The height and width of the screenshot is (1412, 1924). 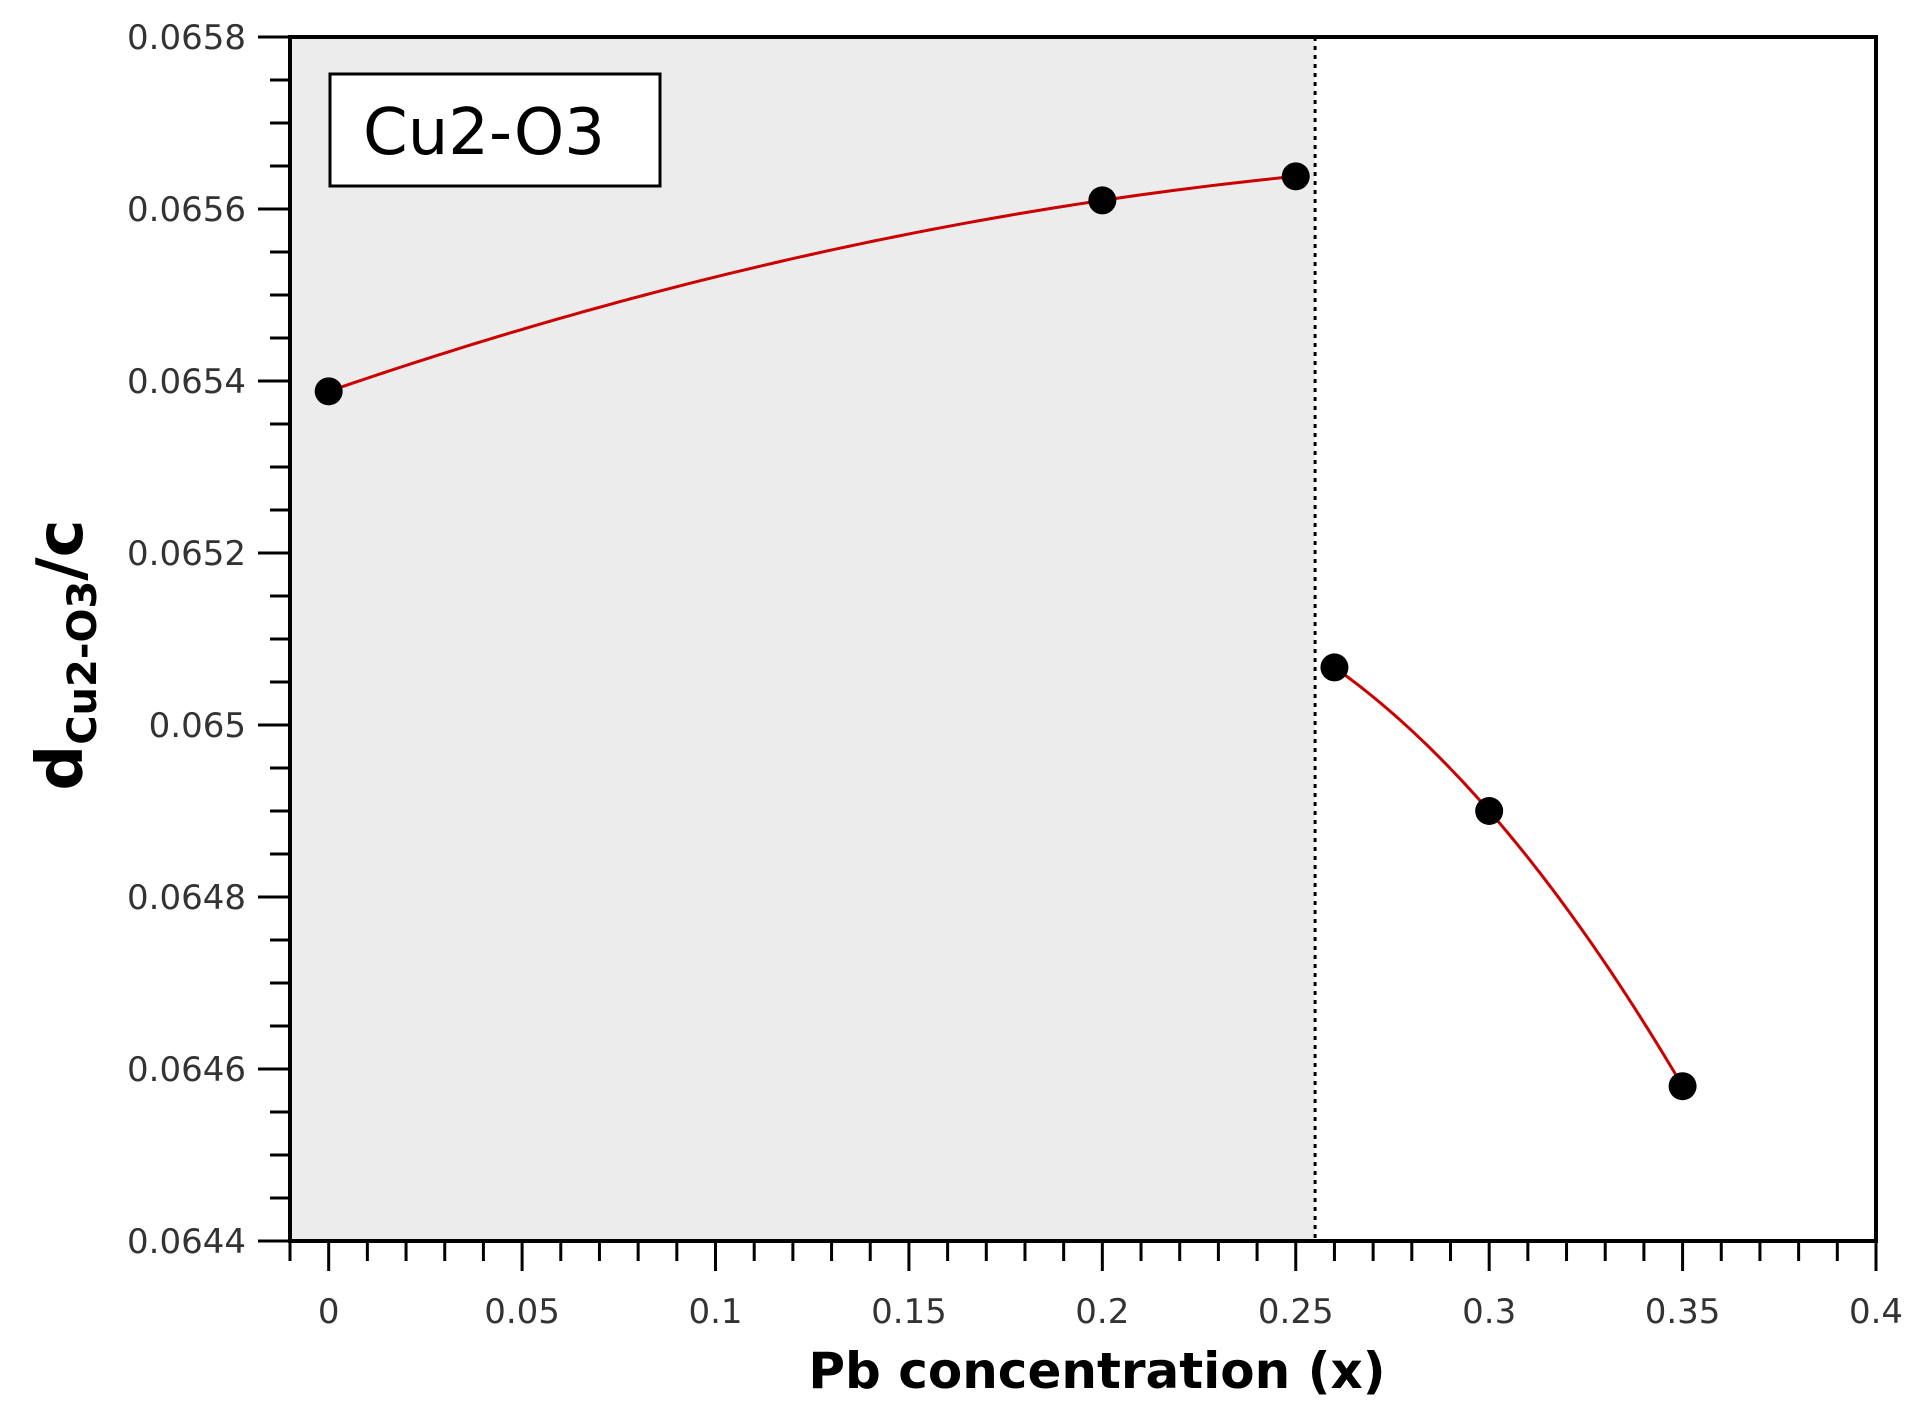 I want to click on x-tick-label: 0.4, so click(x=1876, y=1312).